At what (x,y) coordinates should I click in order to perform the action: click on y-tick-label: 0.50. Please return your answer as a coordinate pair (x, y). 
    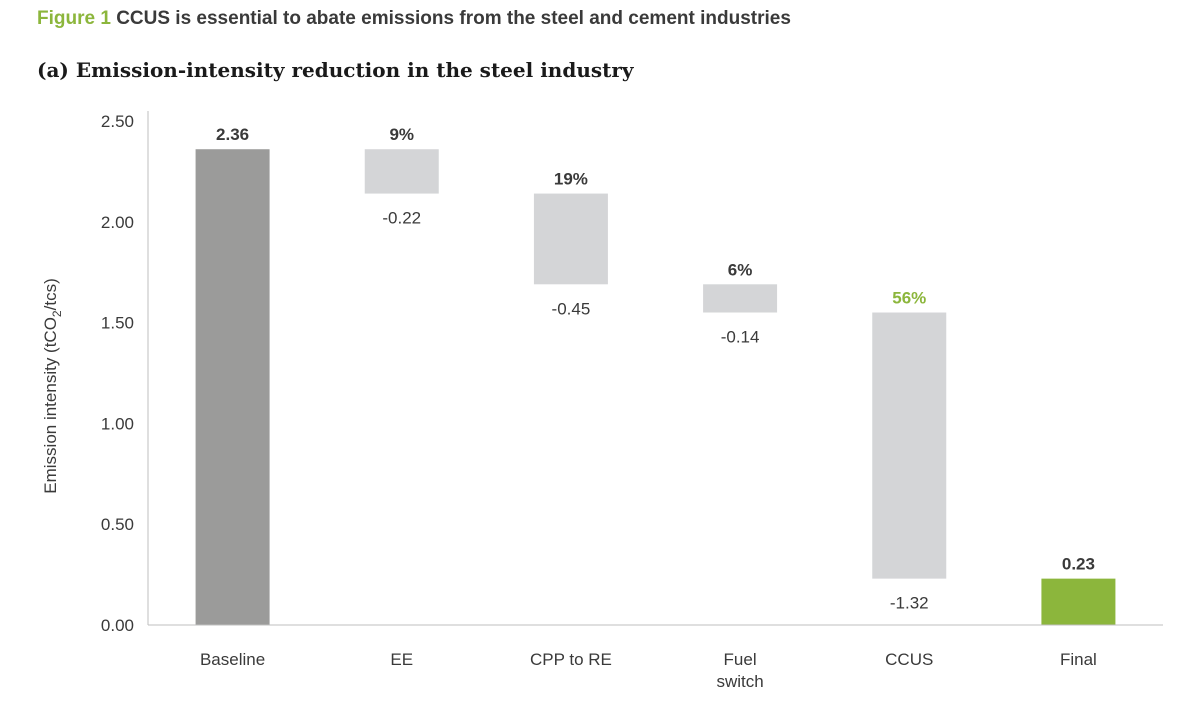
    Looking at the image, I should click on (117, 524).